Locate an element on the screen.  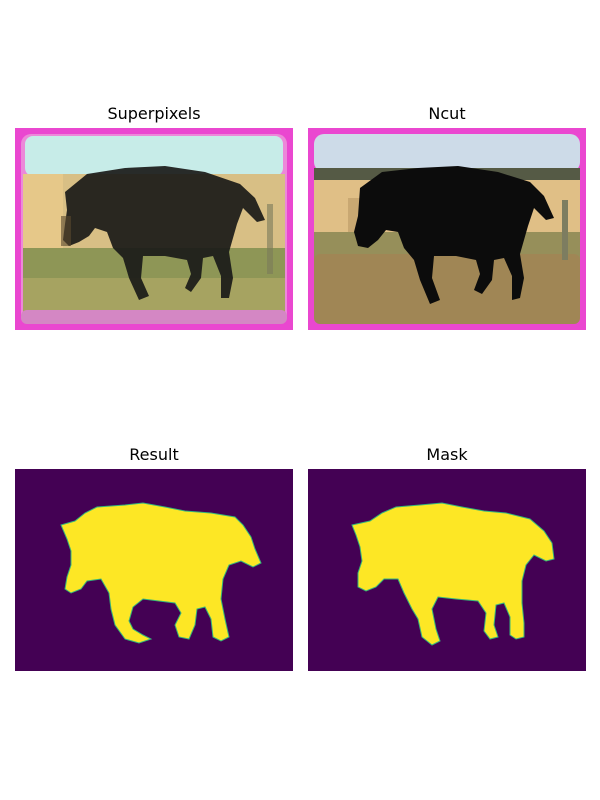
ncut-image is located at coordinates (447, 229).